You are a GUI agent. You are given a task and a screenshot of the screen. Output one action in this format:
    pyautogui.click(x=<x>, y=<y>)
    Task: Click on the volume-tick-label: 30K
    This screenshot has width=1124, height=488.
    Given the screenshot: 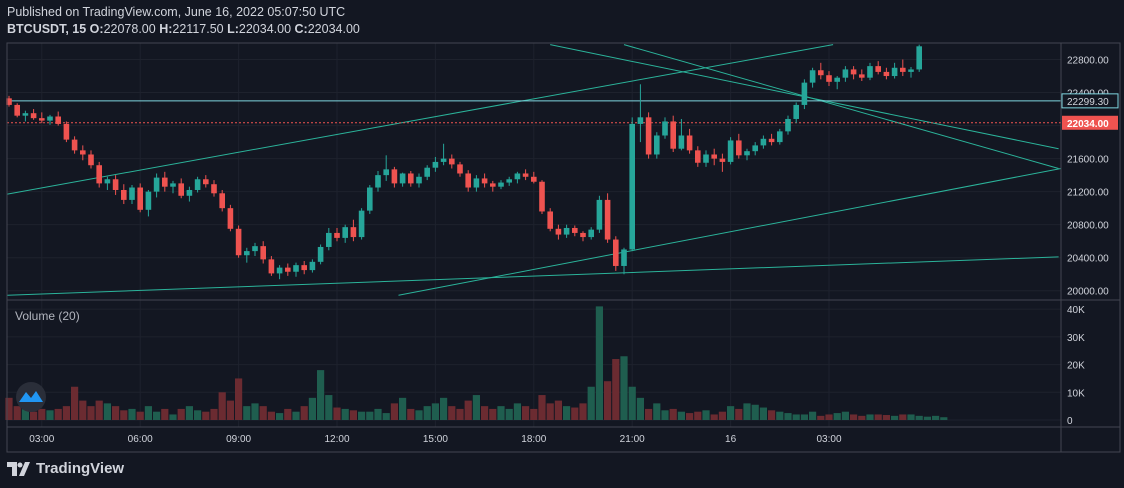 What is the action you would take?
    pyautogui.click(x=1076, y=338)
    